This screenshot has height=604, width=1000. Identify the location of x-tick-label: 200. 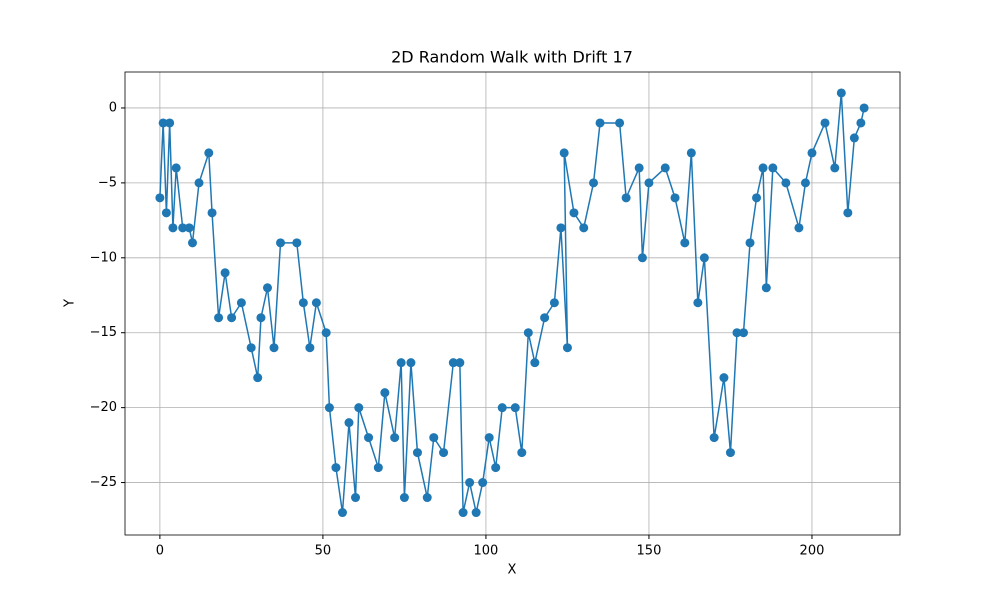
(812, 551).